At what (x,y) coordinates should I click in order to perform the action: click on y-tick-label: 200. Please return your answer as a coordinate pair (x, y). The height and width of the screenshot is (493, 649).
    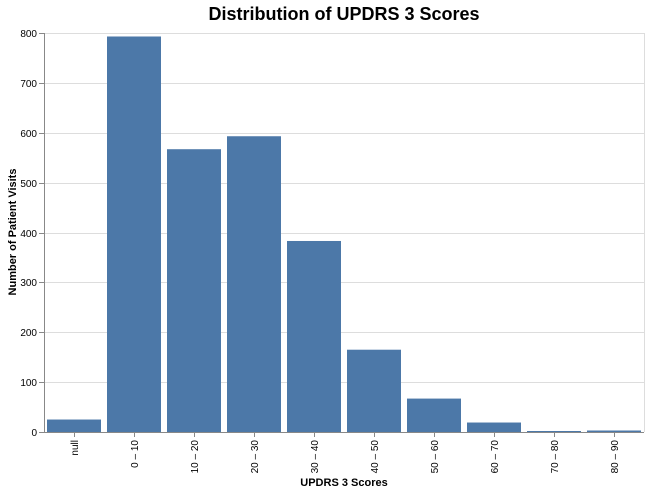
    Looking at the image, I should click on (28, 333).